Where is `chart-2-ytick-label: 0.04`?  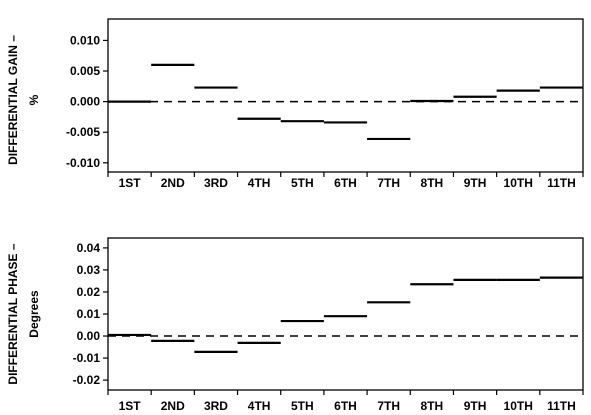
chart-2-ytick-label: 0.04 is located at coordinates (89, 248).